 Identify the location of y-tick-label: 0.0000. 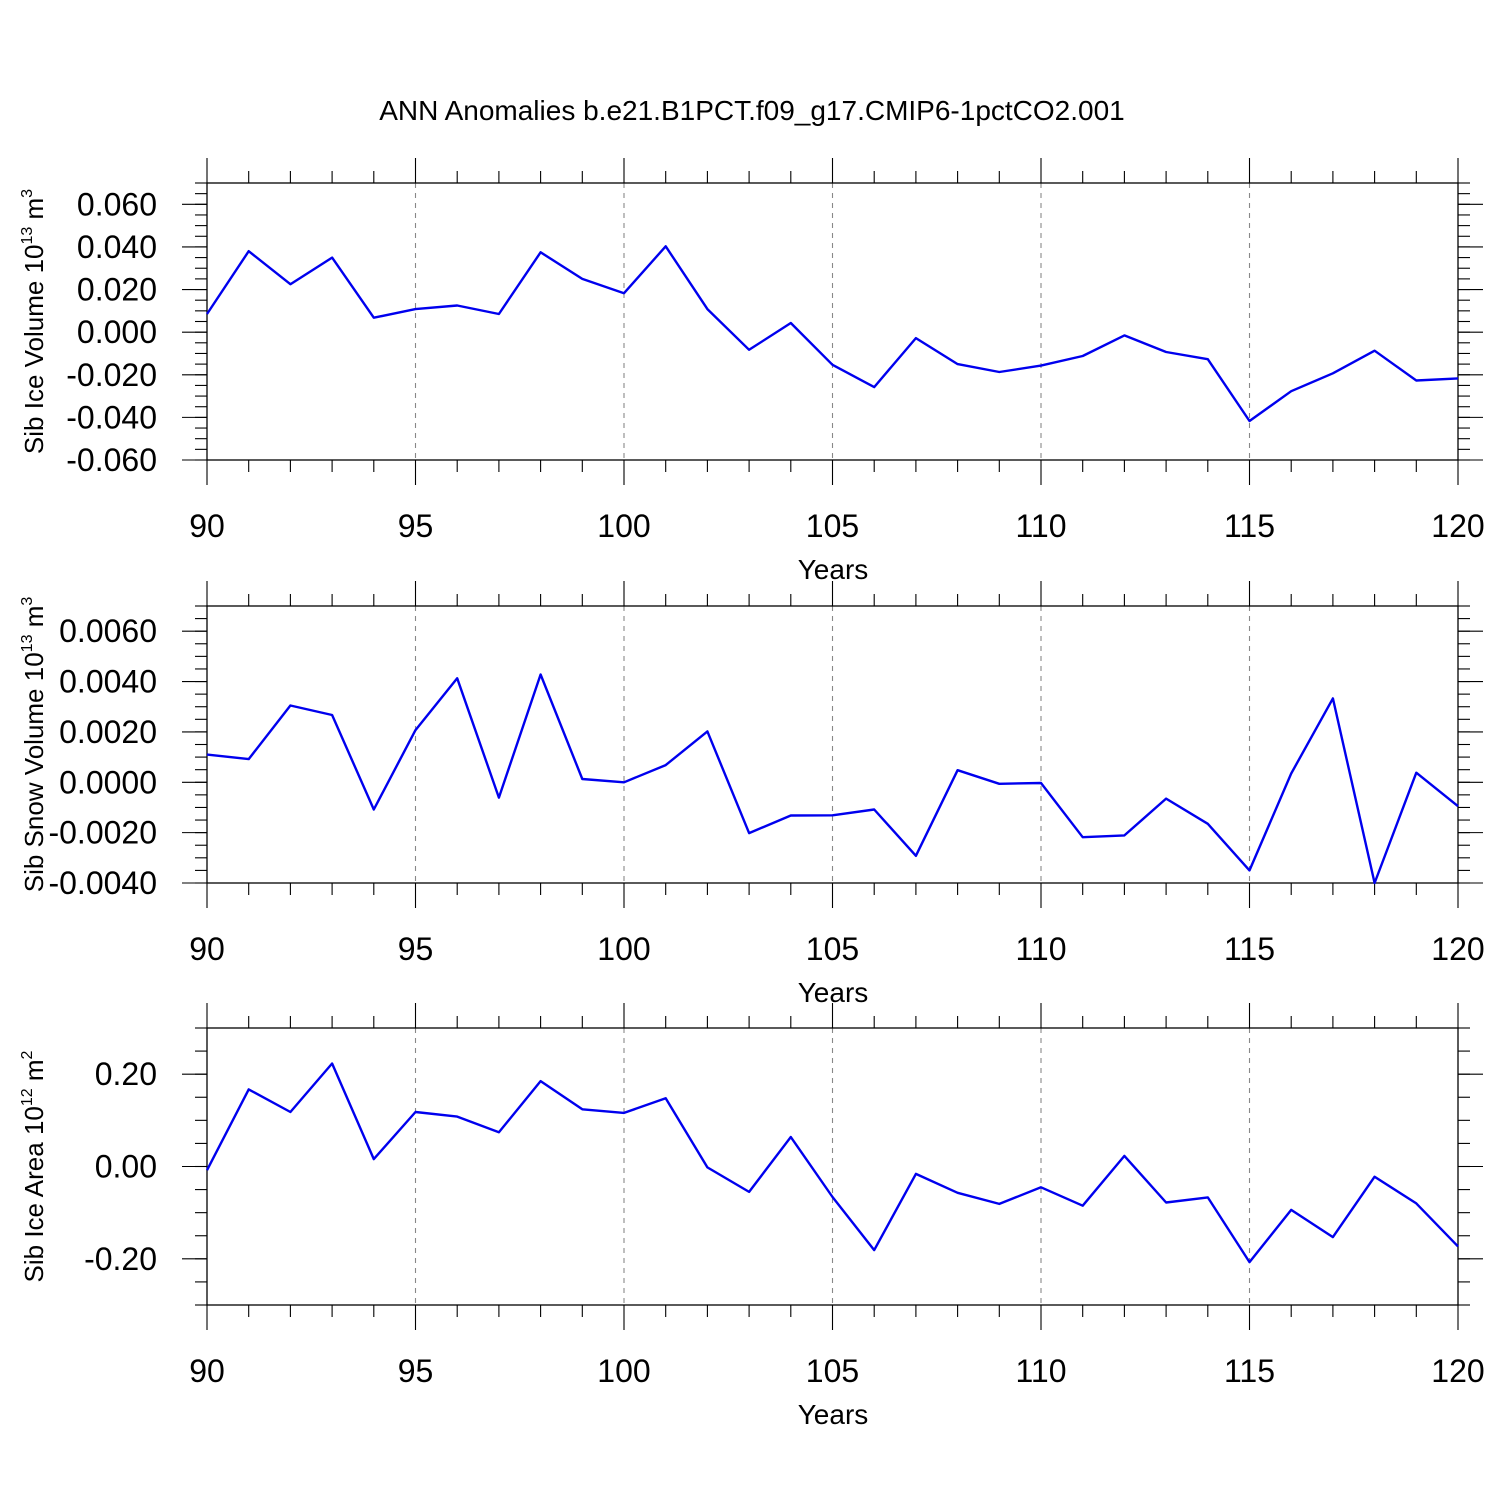
(108, 782).